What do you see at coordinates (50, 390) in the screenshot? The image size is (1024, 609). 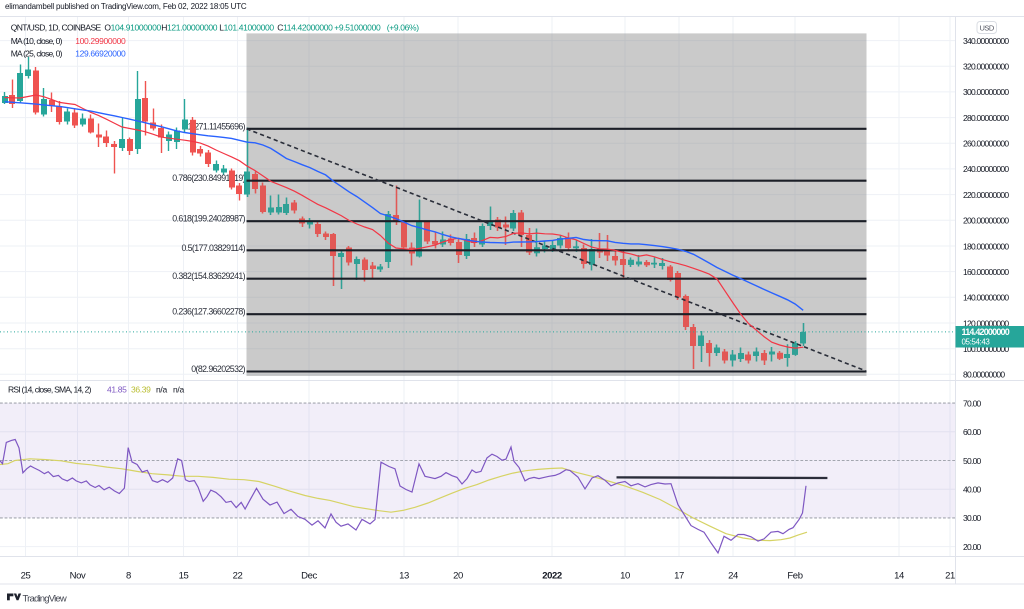 I see `svg-text: RSI (14, close, SMA, 14, 2)` at bounding box center [50, 390].